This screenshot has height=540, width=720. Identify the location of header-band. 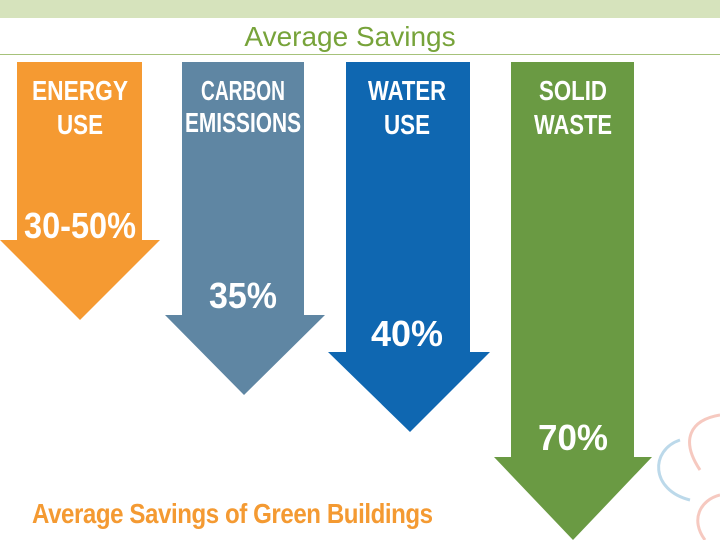
(360, 9).